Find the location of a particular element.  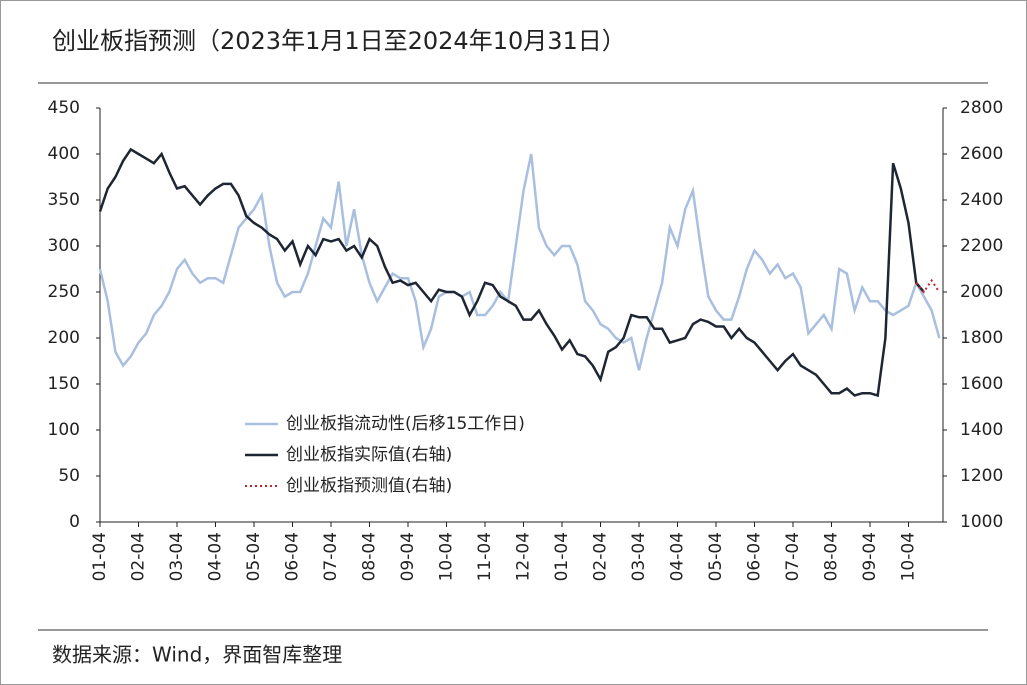

y-tick-label: 50 is located at coordinates (69, 476).